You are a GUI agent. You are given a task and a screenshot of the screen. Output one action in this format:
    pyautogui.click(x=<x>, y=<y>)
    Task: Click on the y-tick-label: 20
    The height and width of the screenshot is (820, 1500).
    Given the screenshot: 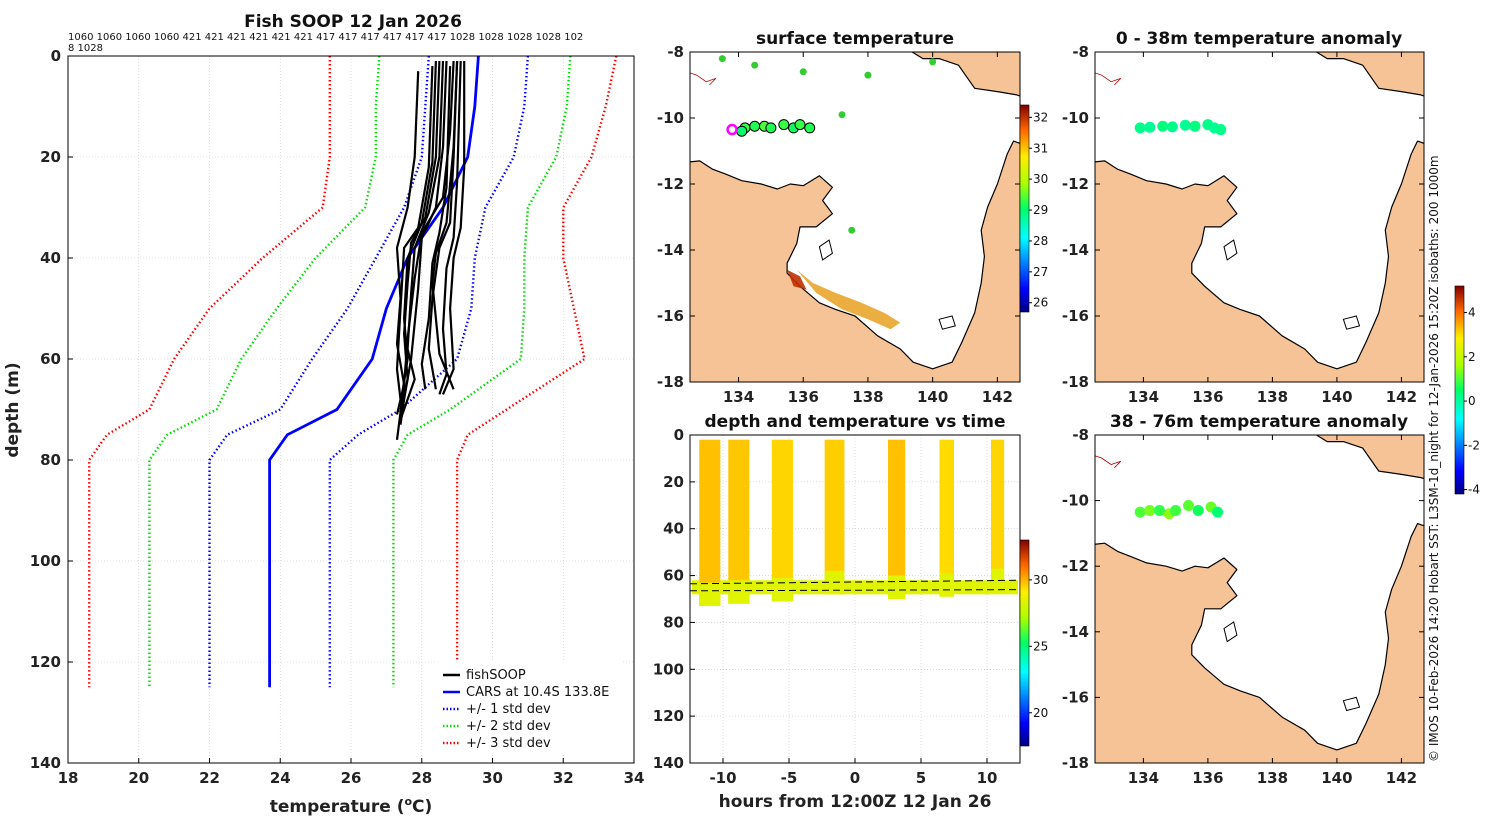 What is the action you would take?
    pyautogui.click(x=673, y=482)
    